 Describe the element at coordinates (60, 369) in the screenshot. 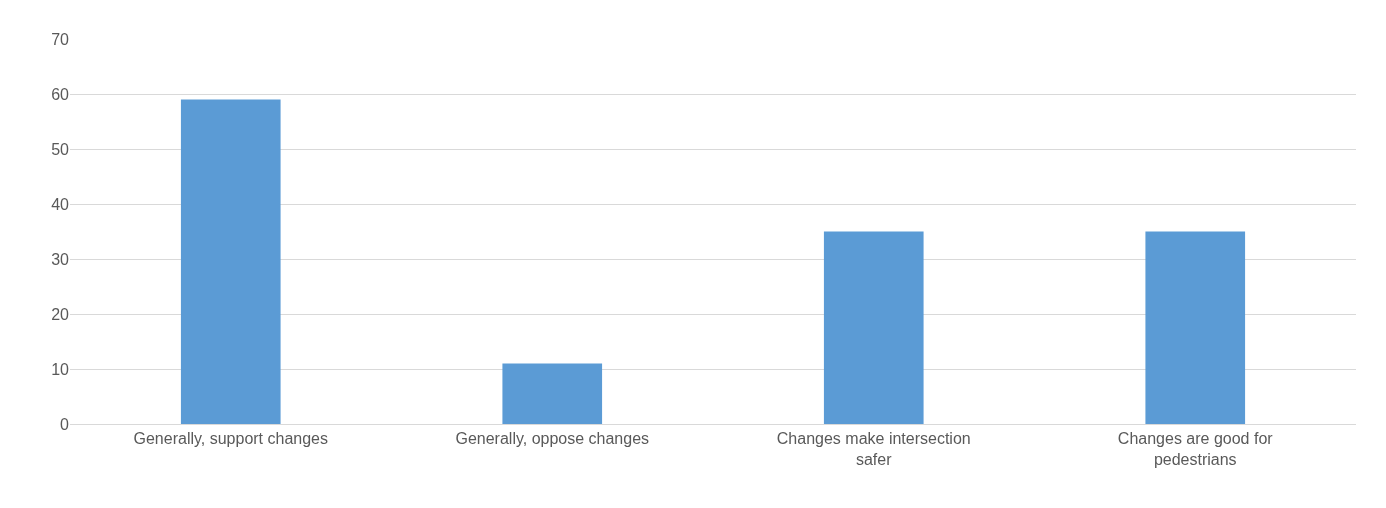

I see `y-tick-label: 10` at that location.